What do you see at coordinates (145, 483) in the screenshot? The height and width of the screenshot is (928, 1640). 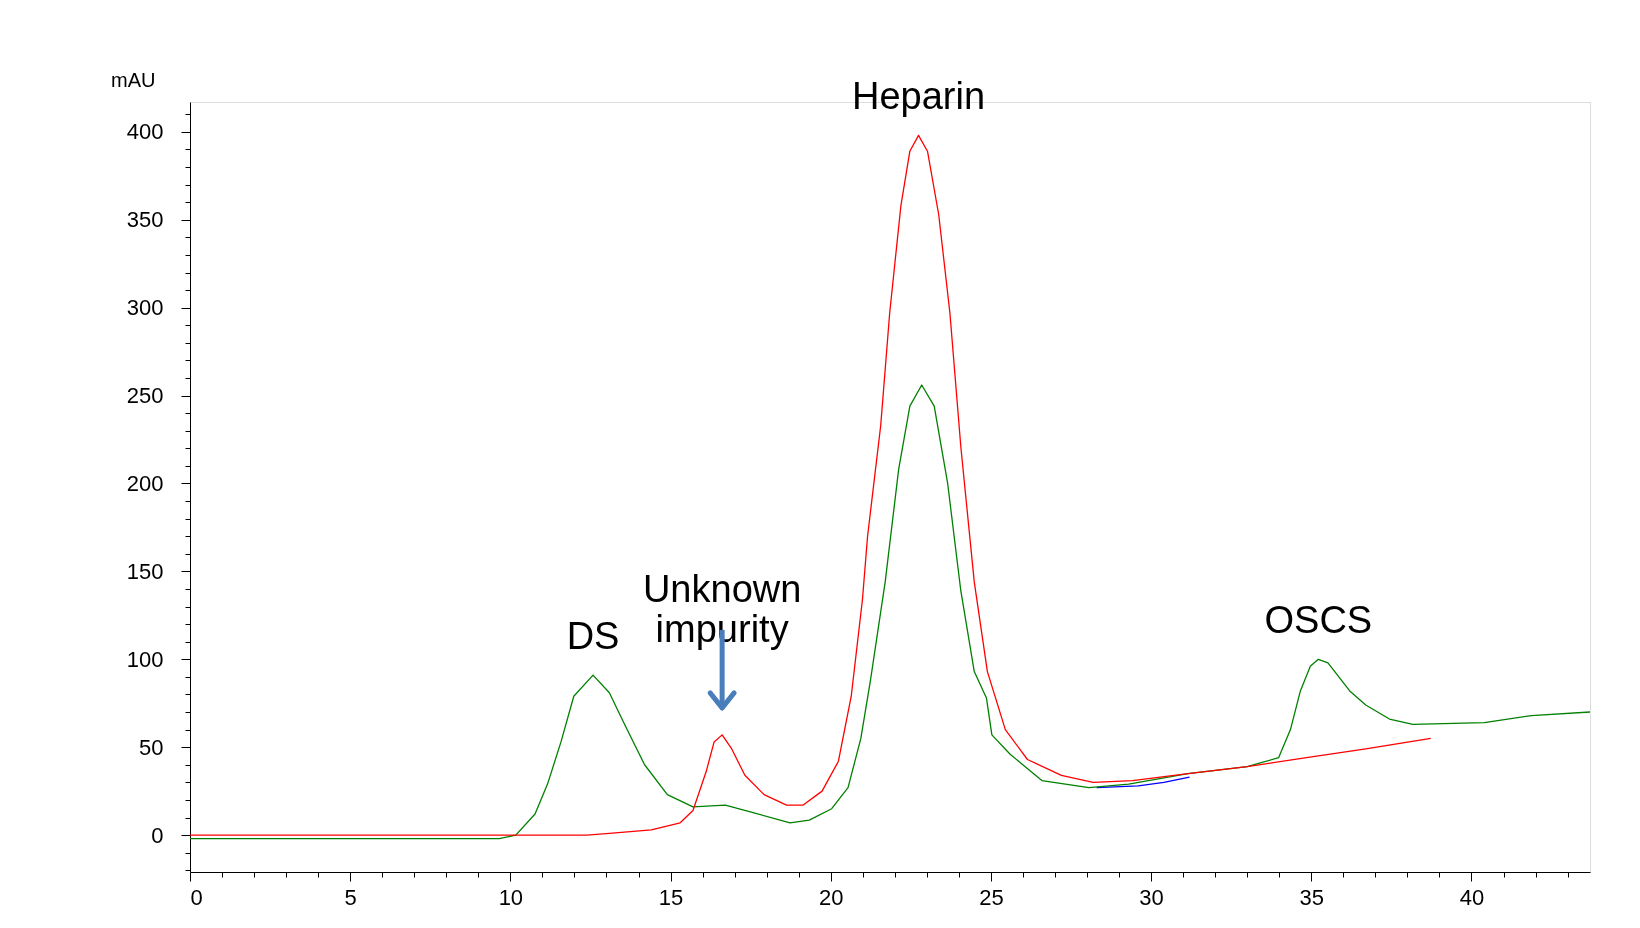 I see `y-tick-label: 200` at bounding box center [145, 483].